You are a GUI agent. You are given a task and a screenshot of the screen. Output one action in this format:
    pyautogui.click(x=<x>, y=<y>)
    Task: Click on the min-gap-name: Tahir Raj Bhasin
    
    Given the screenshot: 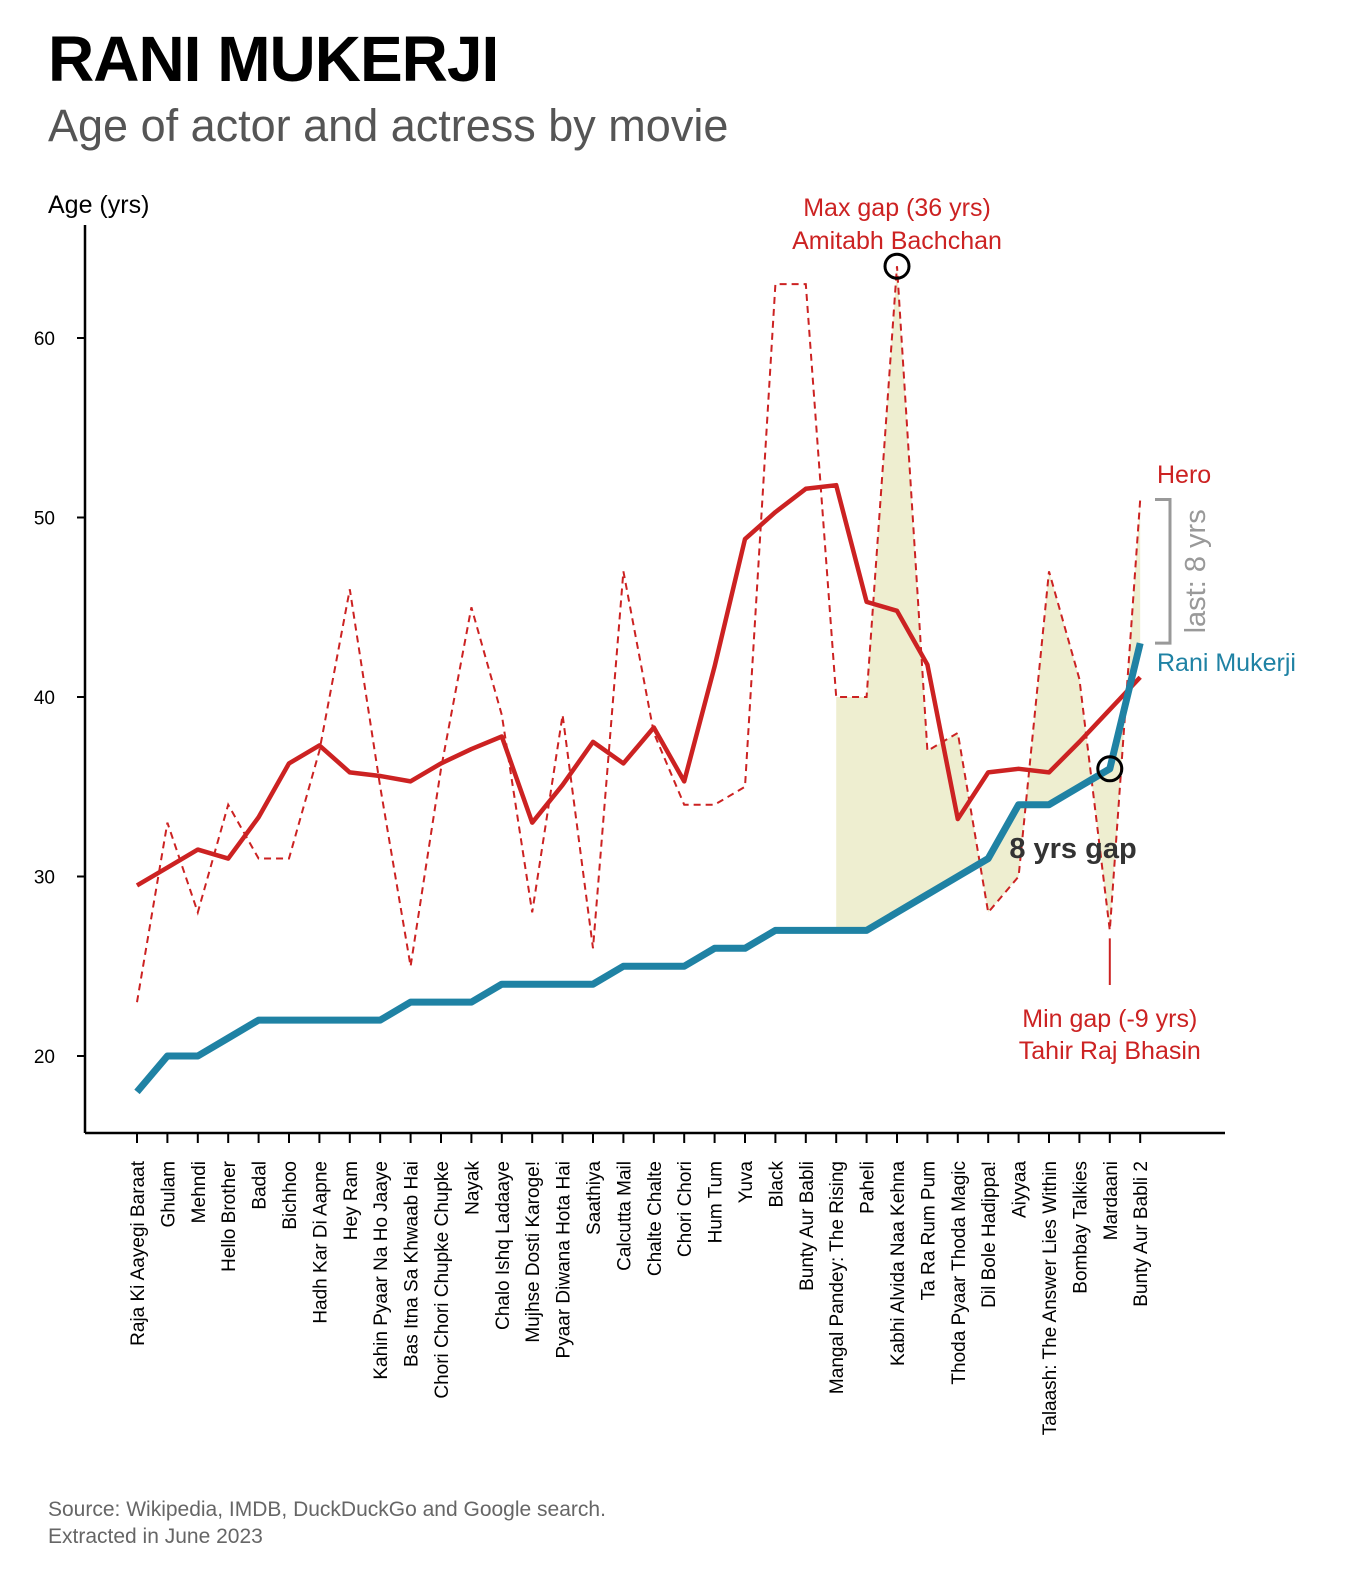 What is the action you would take?
    pyautogui.click(x=1110, y=1051)
    